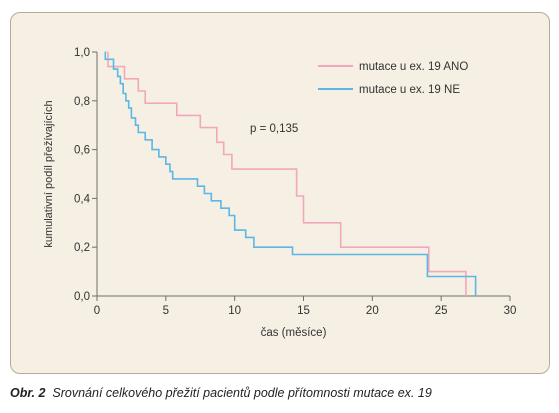  Describe the element at coordinates (303, 311) in the screenshot. I see `x-tick-label: 15` at that location.